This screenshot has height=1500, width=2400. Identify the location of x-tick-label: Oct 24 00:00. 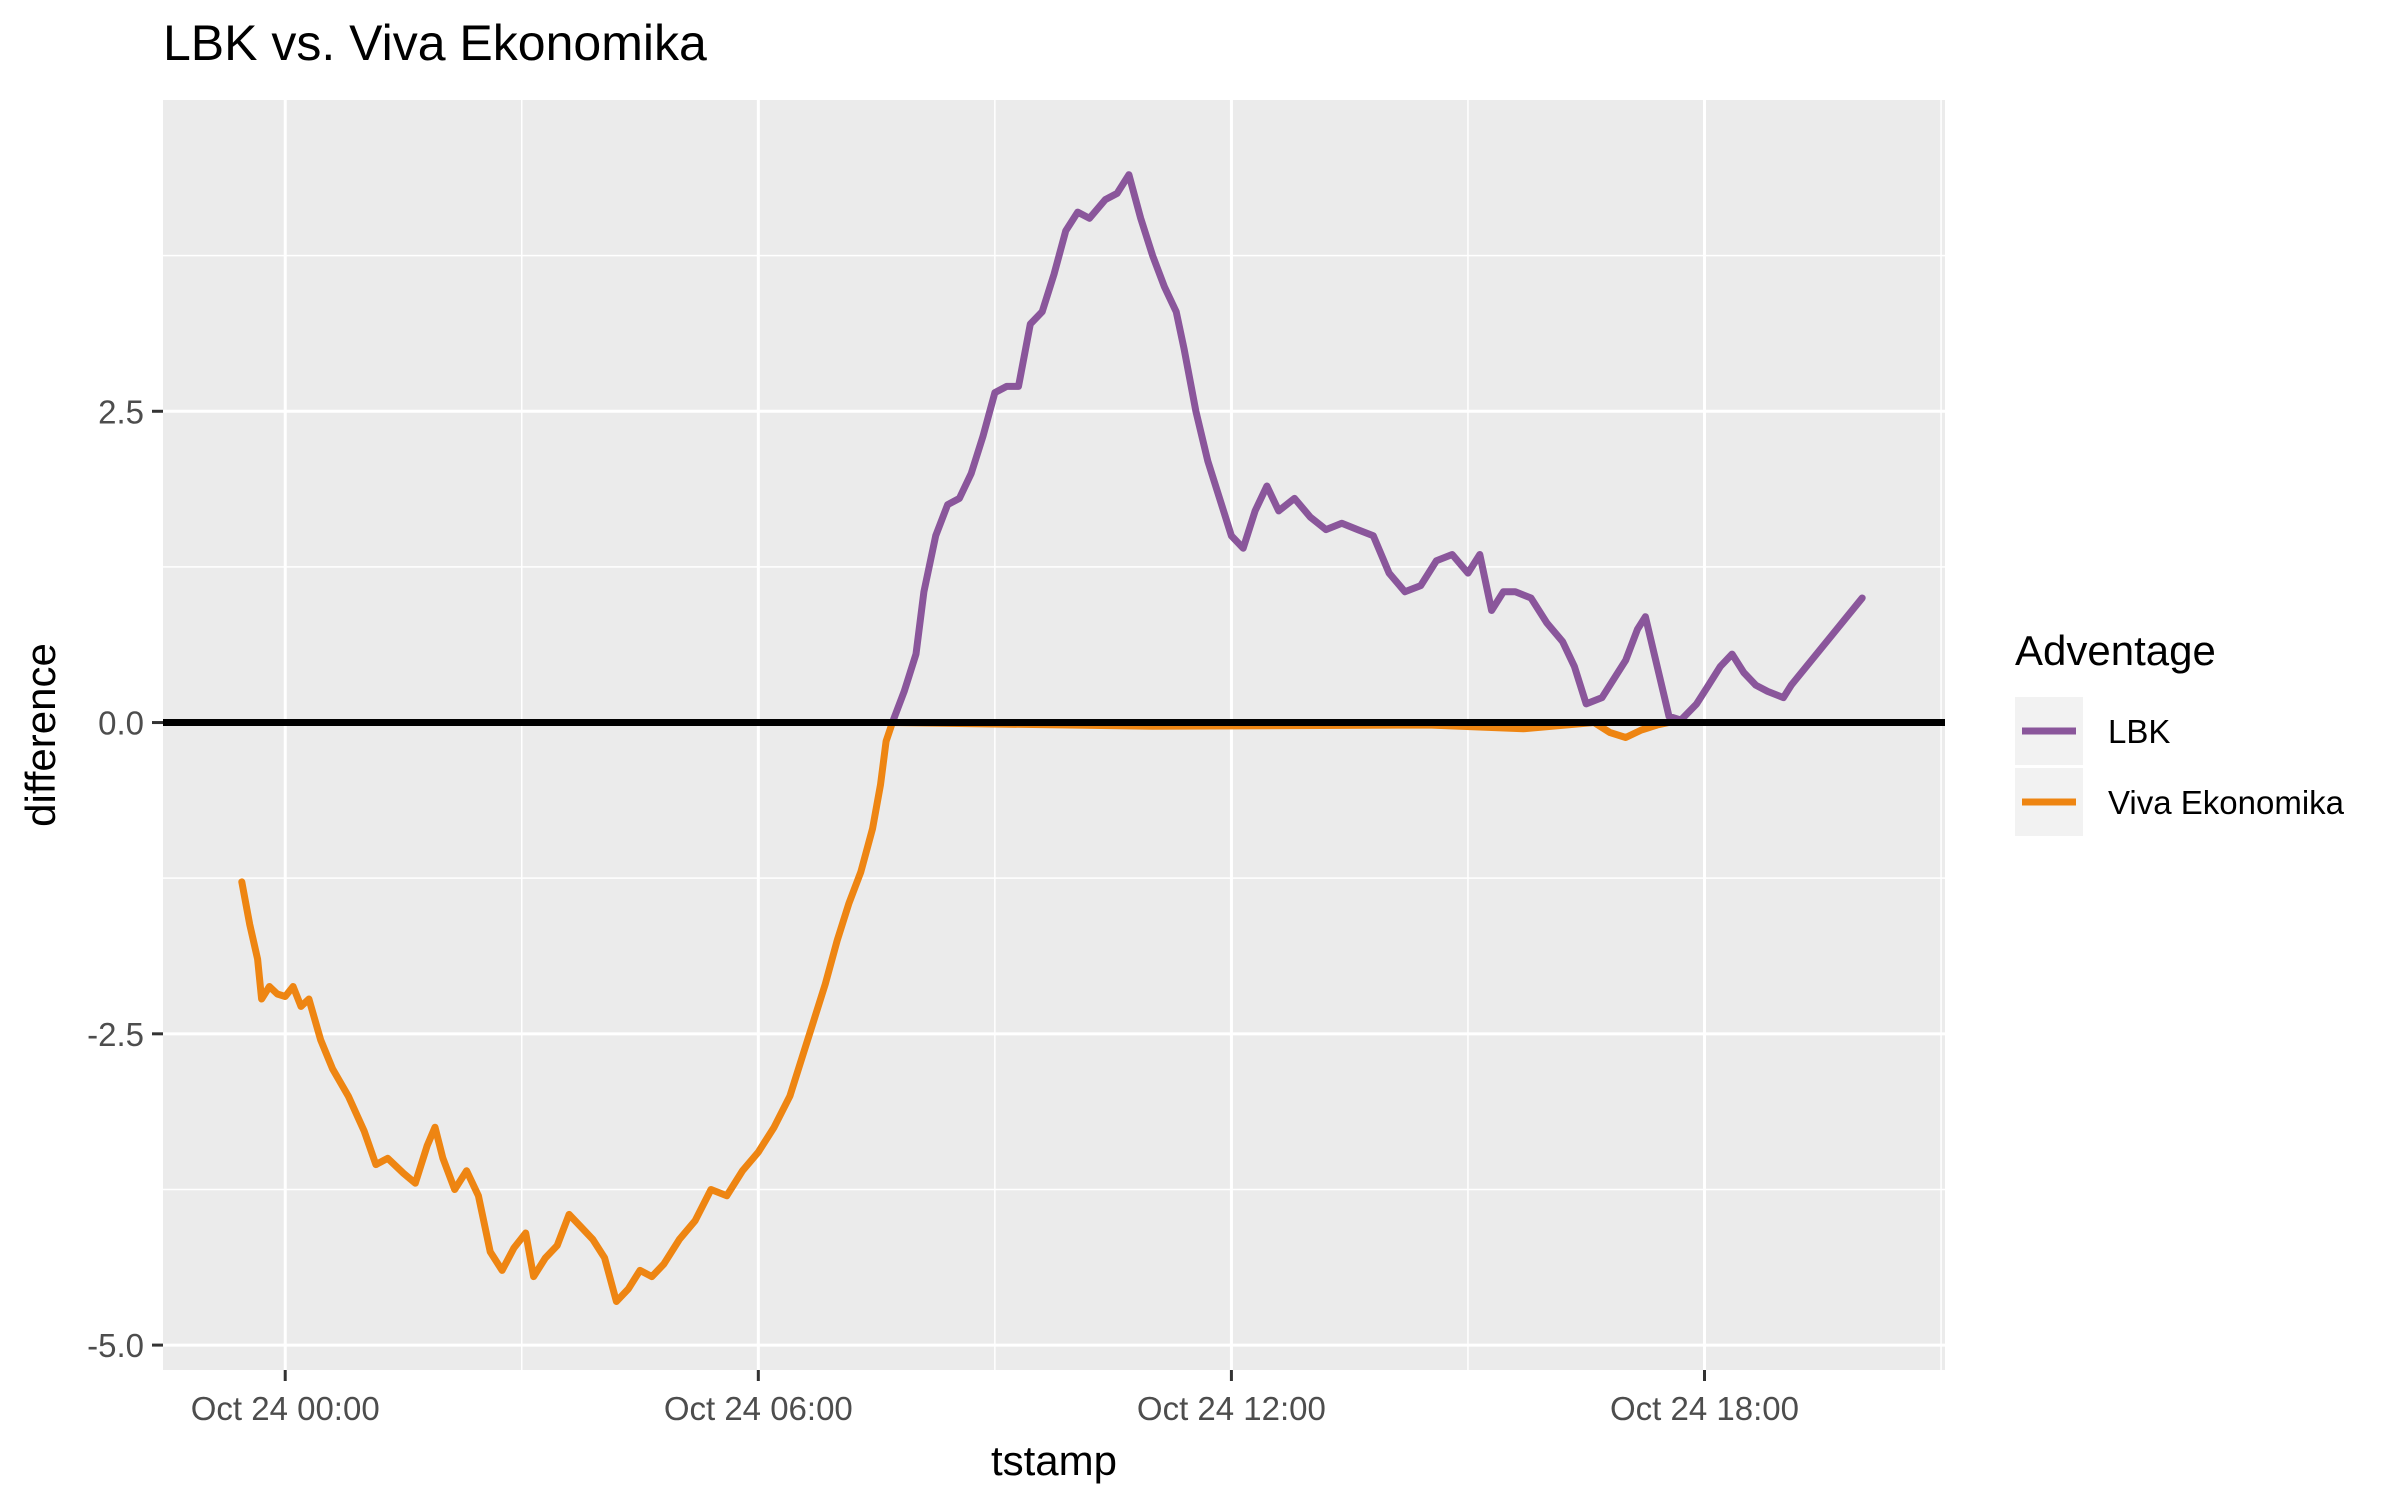
(285, 1408).